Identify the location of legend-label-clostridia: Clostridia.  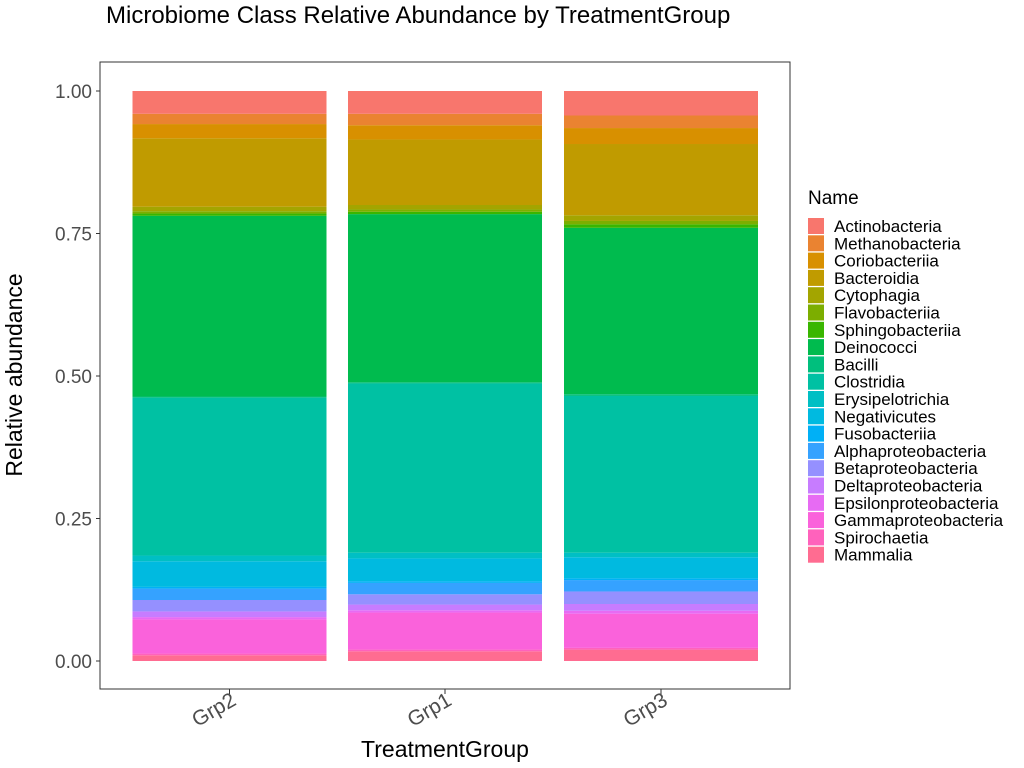
(869, 382).